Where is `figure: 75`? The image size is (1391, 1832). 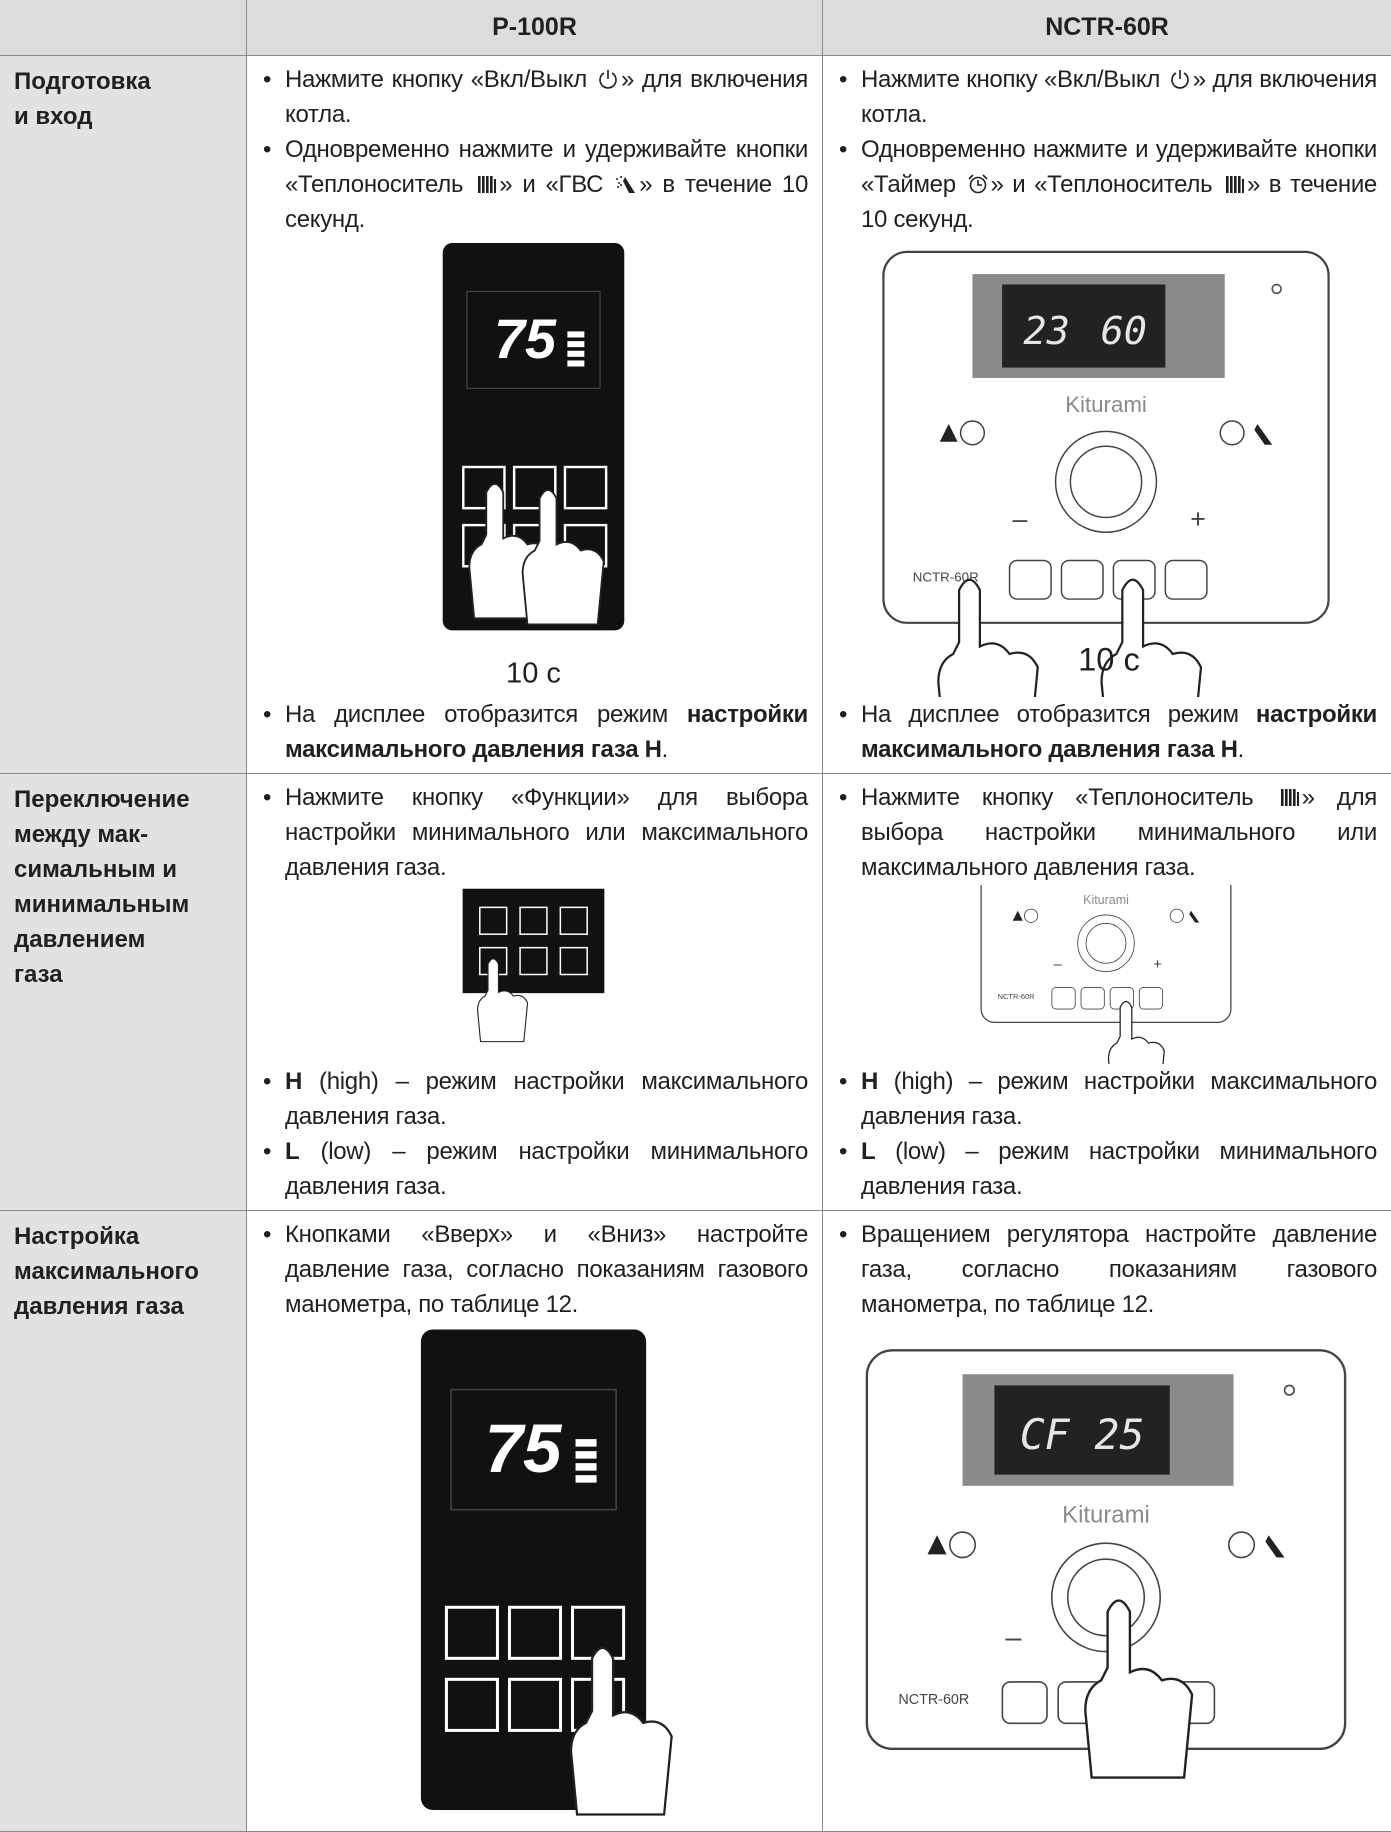
figure: 75 is located at coordinates (533, 1573).